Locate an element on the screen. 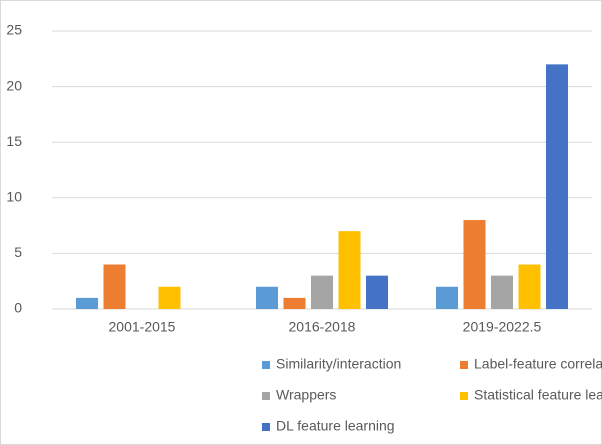  x-tick-label: 2001-2015 is located at coordinates (142, 327).